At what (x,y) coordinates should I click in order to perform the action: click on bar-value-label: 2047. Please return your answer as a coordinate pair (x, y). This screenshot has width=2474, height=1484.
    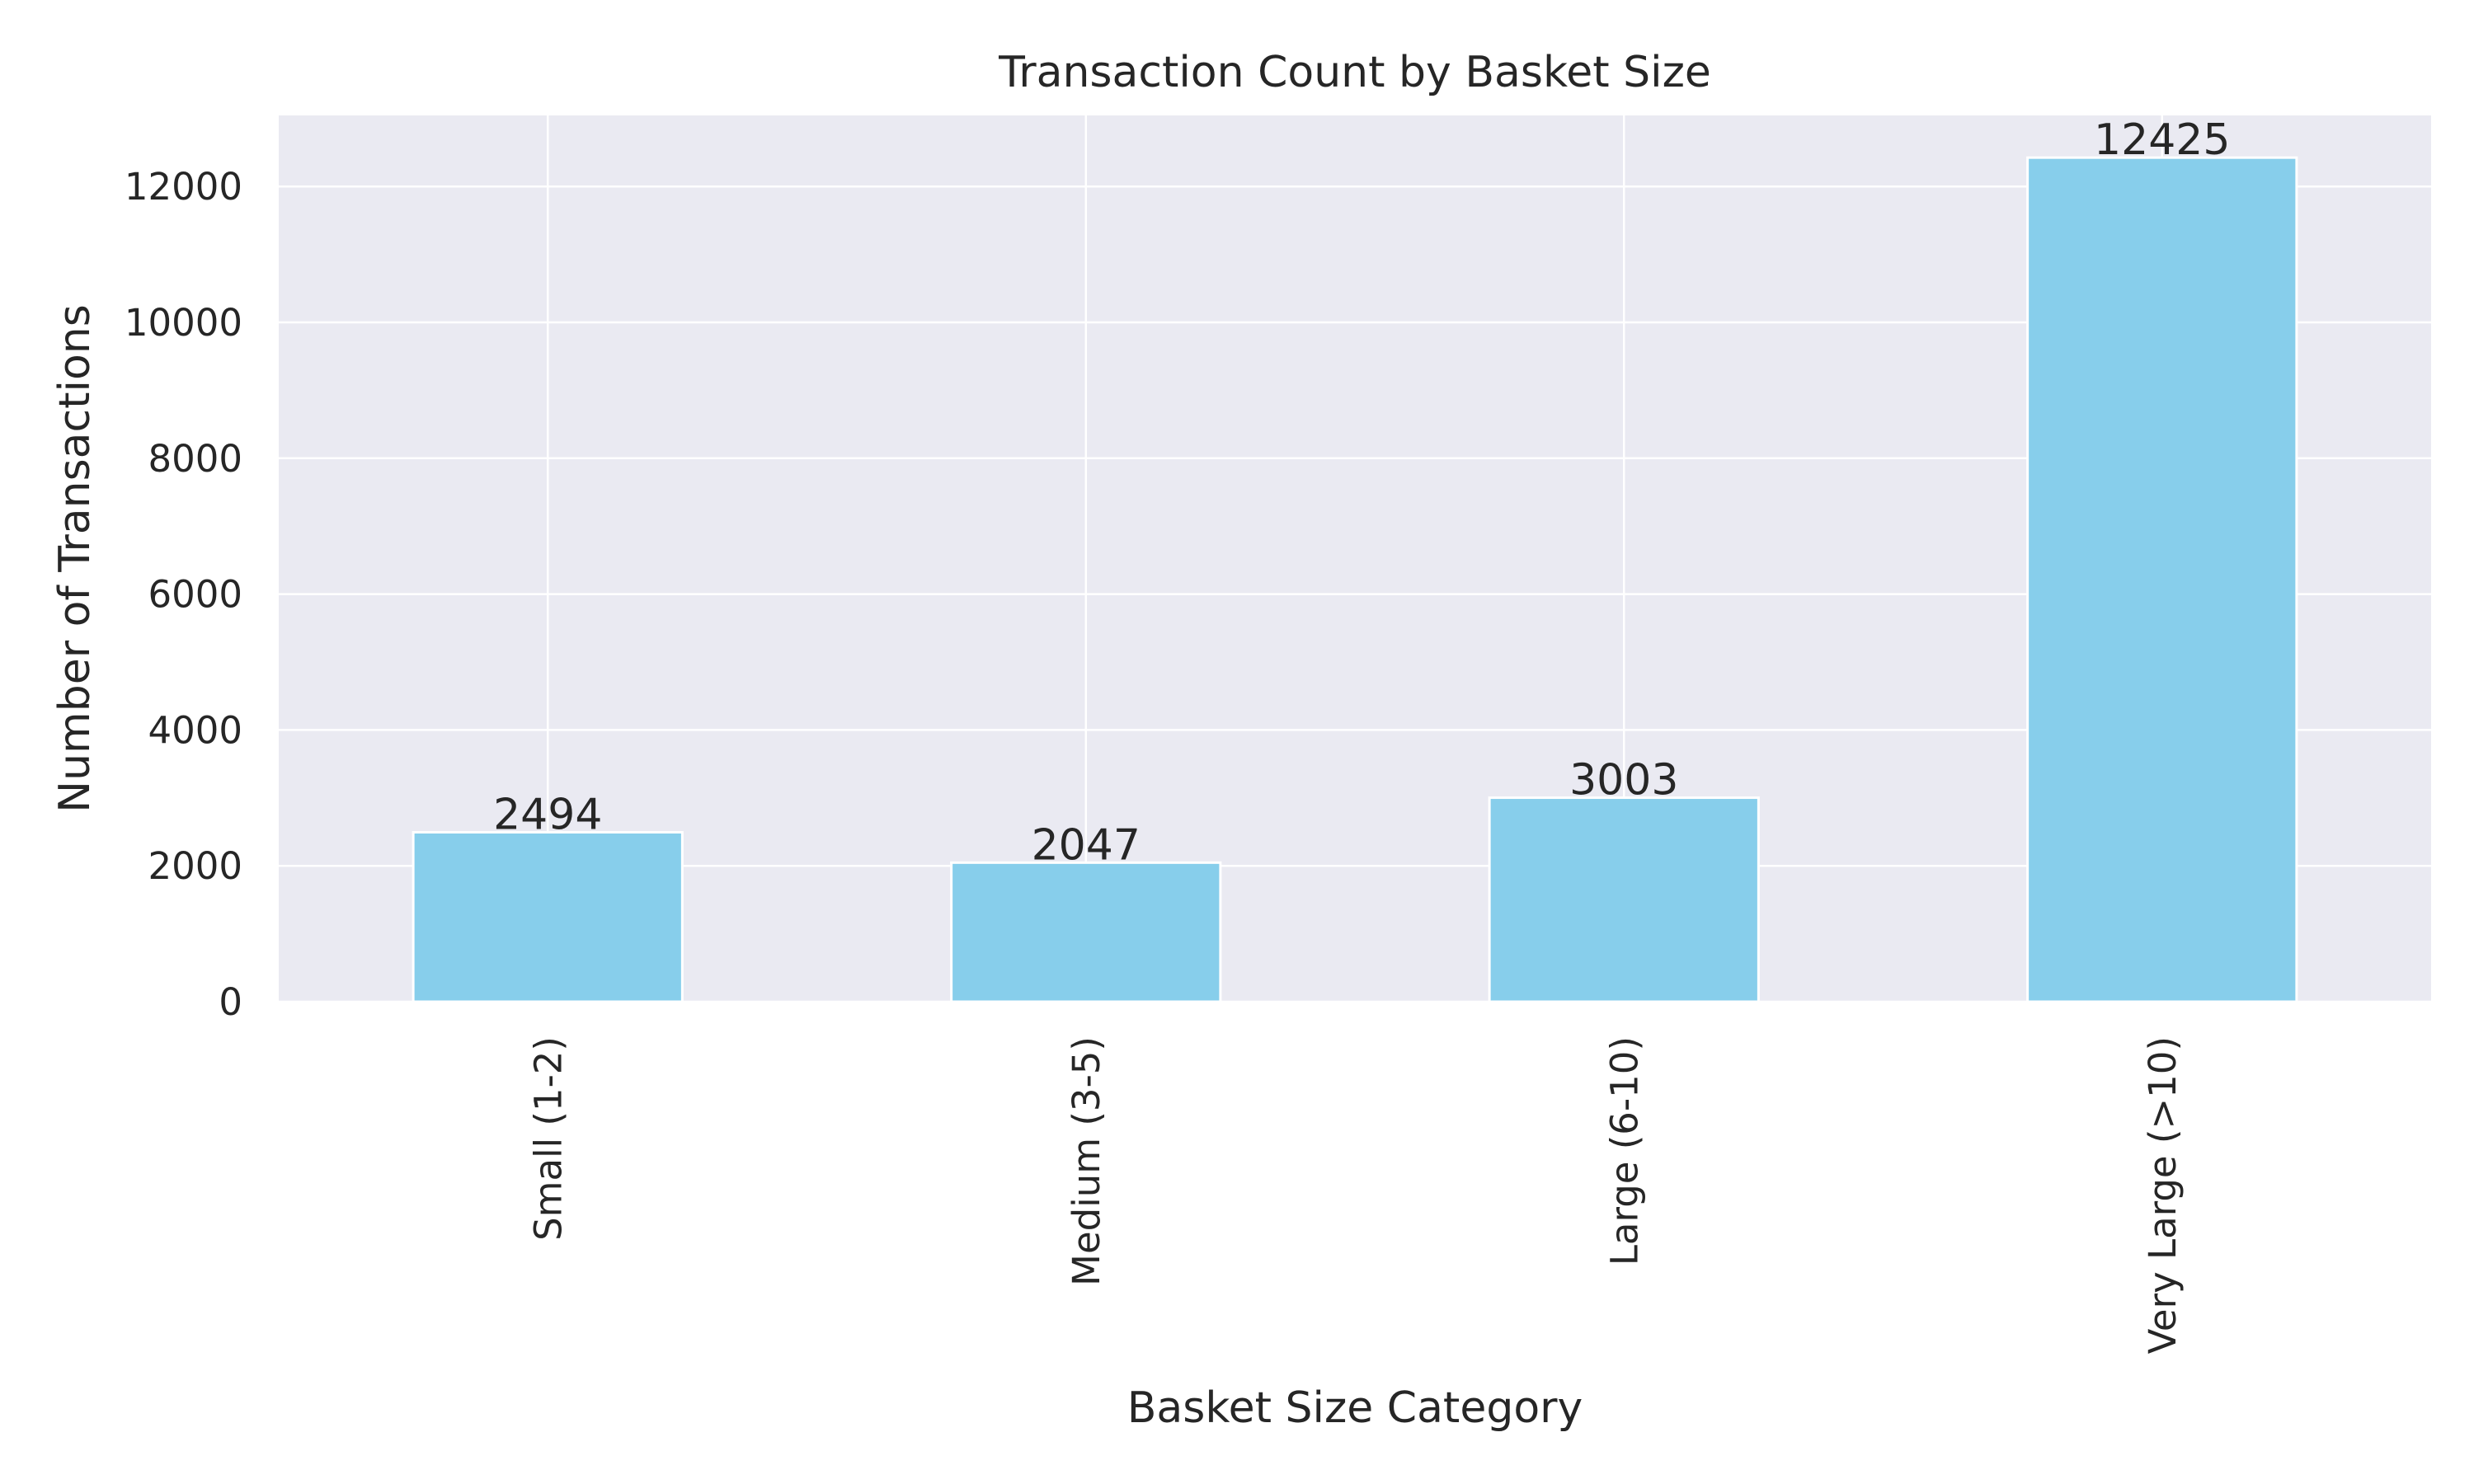
    Looking at the image, I should click on (1086, 845).